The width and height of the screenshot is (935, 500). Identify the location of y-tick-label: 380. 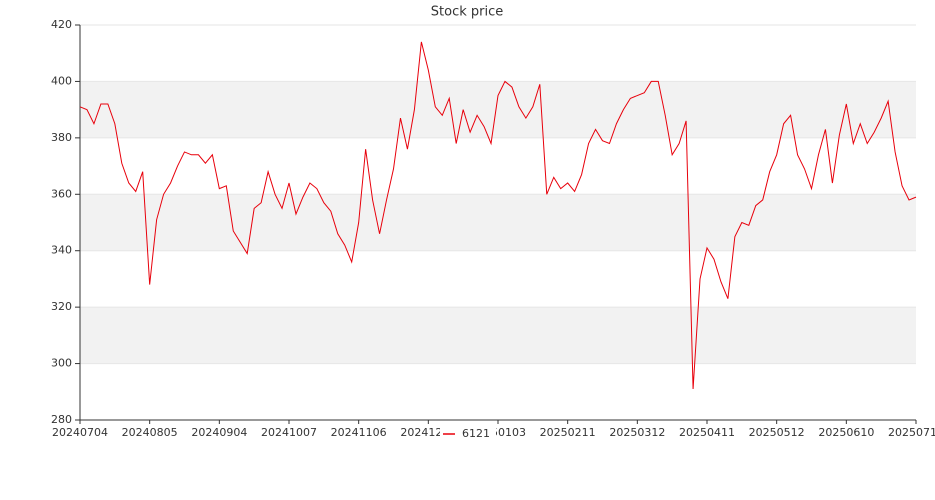
(61, 137).